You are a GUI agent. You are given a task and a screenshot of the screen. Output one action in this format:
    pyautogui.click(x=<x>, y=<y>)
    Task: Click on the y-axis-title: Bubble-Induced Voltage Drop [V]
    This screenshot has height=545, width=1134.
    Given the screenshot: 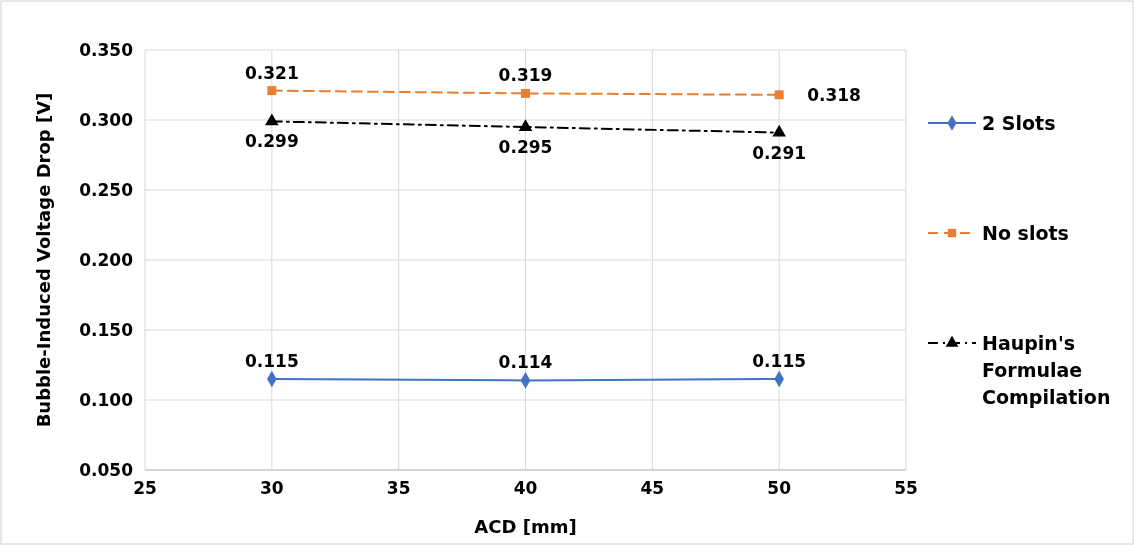 What is the action you would take?
    pyautogui.click(x=43, y=260)
    